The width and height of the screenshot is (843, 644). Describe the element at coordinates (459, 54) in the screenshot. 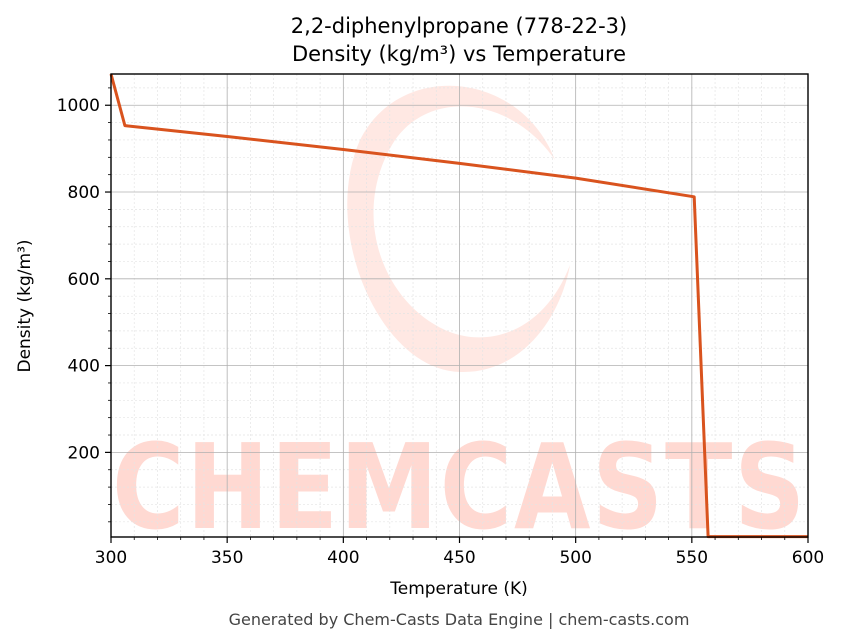

I see `chart-subtitle: Density (kg/m³) vs Temperature` at that location.